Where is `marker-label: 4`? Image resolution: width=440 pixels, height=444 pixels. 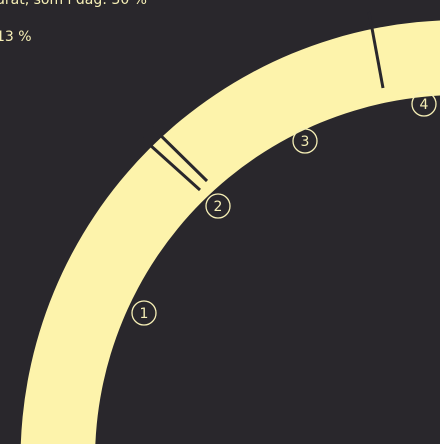
marker-label: 4 is located at coordinates (424, 105).